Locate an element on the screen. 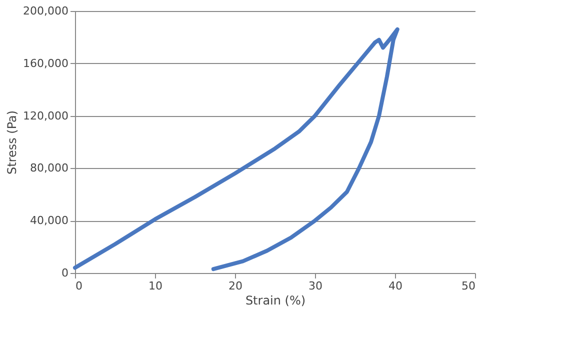 The height and width of the screenshot is (342, 567). x-tick-label: 0 is located at coordinates (79, 286).